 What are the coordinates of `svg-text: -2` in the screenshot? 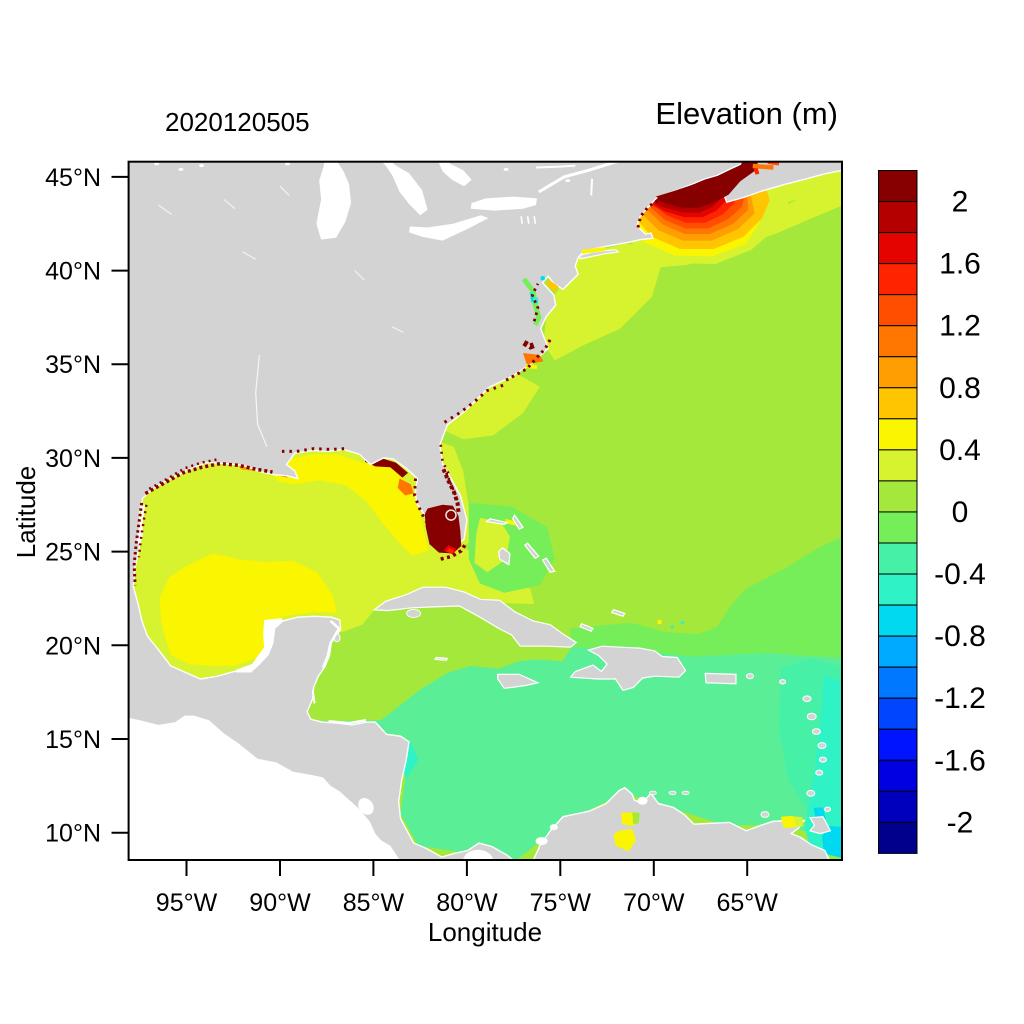 It's located at (960, 822).